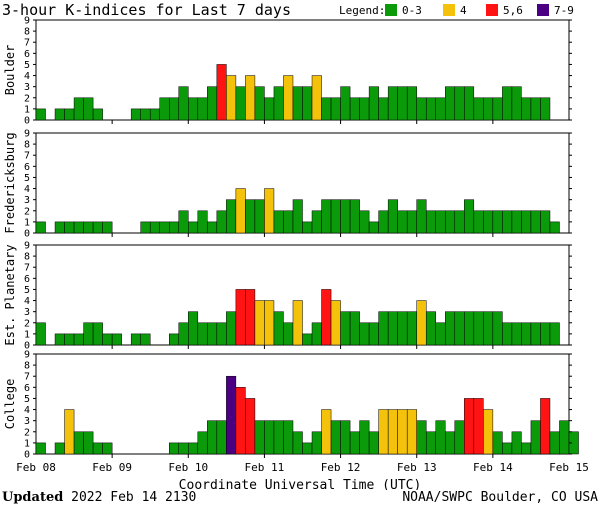  I want to click on y-tick-label-boulder-2: 2, so click(27, 98).